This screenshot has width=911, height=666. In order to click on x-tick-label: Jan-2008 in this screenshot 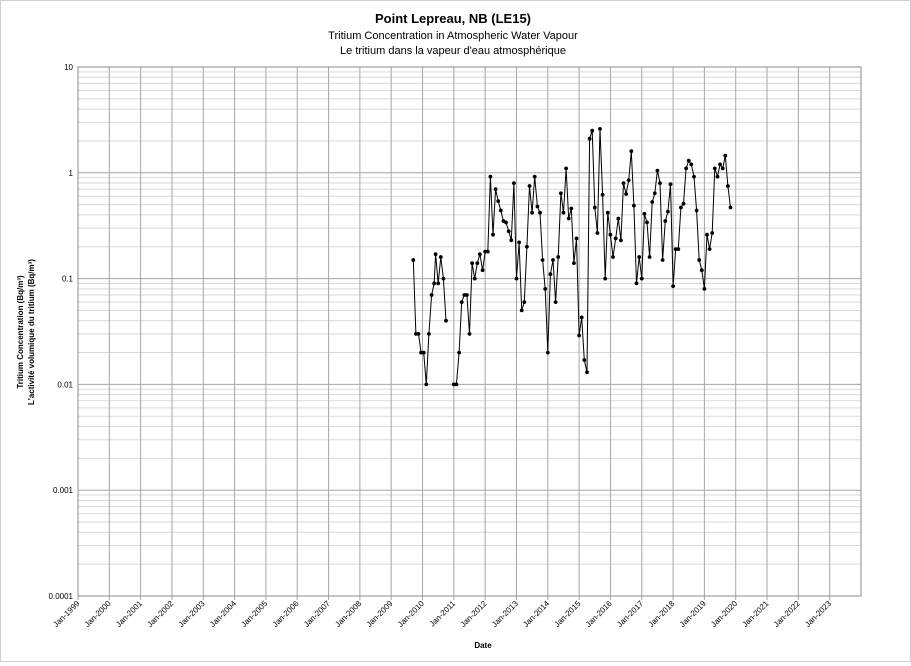, I will do `click(348, 614)`.